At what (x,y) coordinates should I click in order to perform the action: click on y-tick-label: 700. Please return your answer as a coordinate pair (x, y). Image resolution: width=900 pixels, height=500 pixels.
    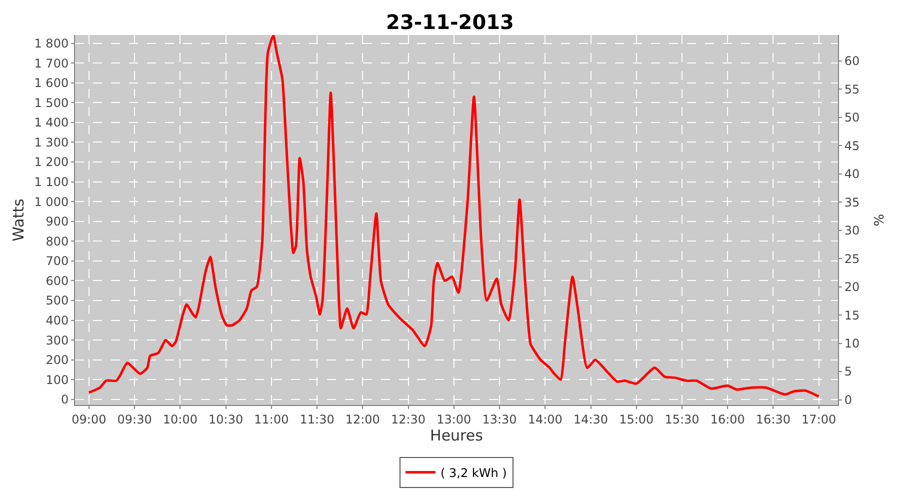
    Looking at the image, I should click on (57, 261).